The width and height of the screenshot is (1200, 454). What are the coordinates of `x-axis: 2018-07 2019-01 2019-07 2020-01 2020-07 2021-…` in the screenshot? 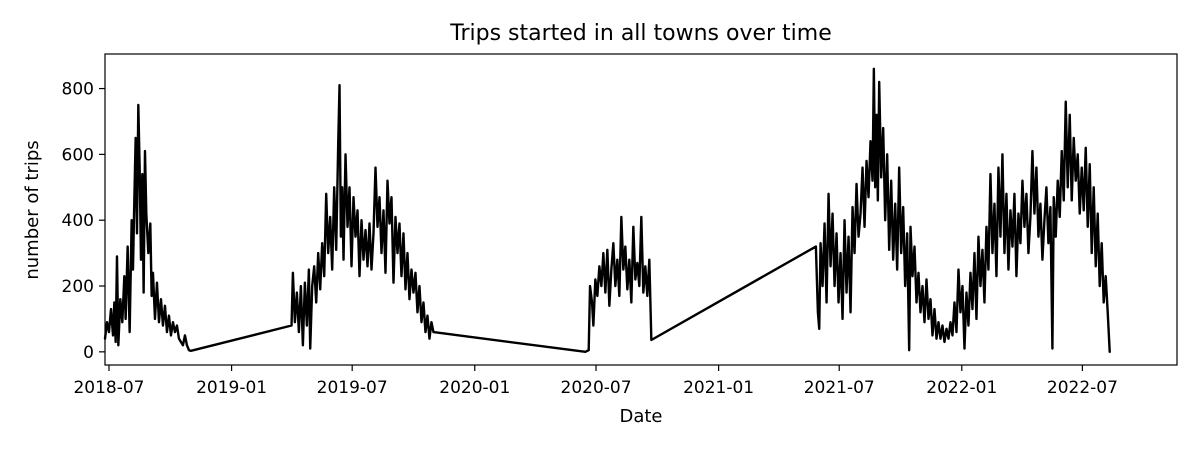 It's located at (595, 381).